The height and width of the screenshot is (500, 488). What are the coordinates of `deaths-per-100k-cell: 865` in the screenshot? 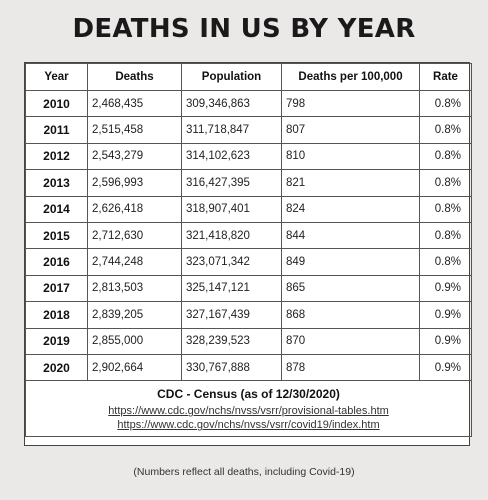 It's located at (350, 288).